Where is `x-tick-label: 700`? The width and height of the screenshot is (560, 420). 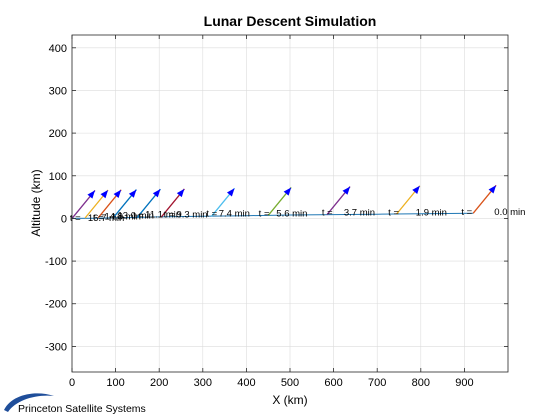 x-tick-label: 700 is located at coordinates (377, 383).